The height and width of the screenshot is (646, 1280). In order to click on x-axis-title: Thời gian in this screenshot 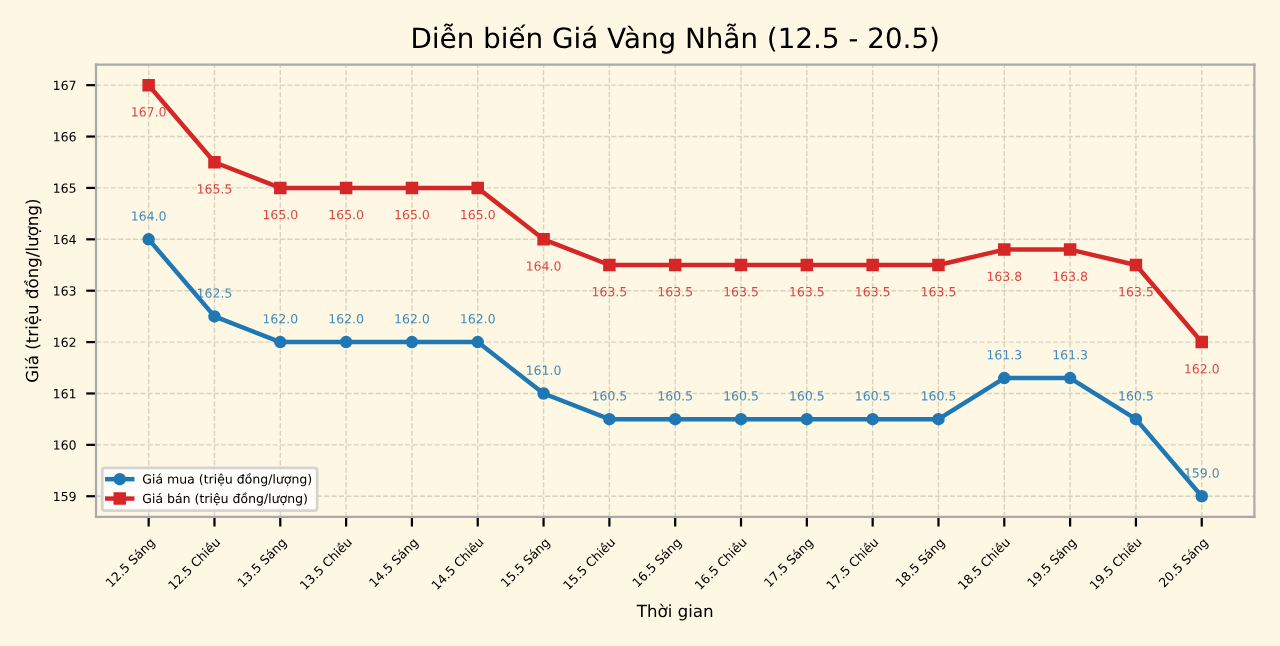, I will do `click(674, 612)`.